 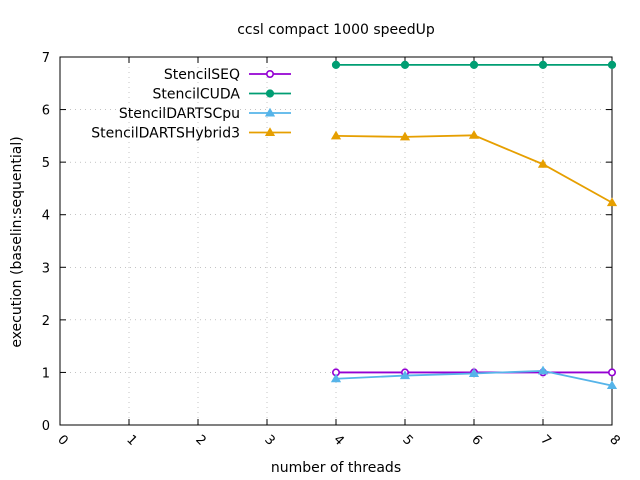 I want to click on legend-entry: StencilDARTSHybrid3, so click(x=191, y=134).